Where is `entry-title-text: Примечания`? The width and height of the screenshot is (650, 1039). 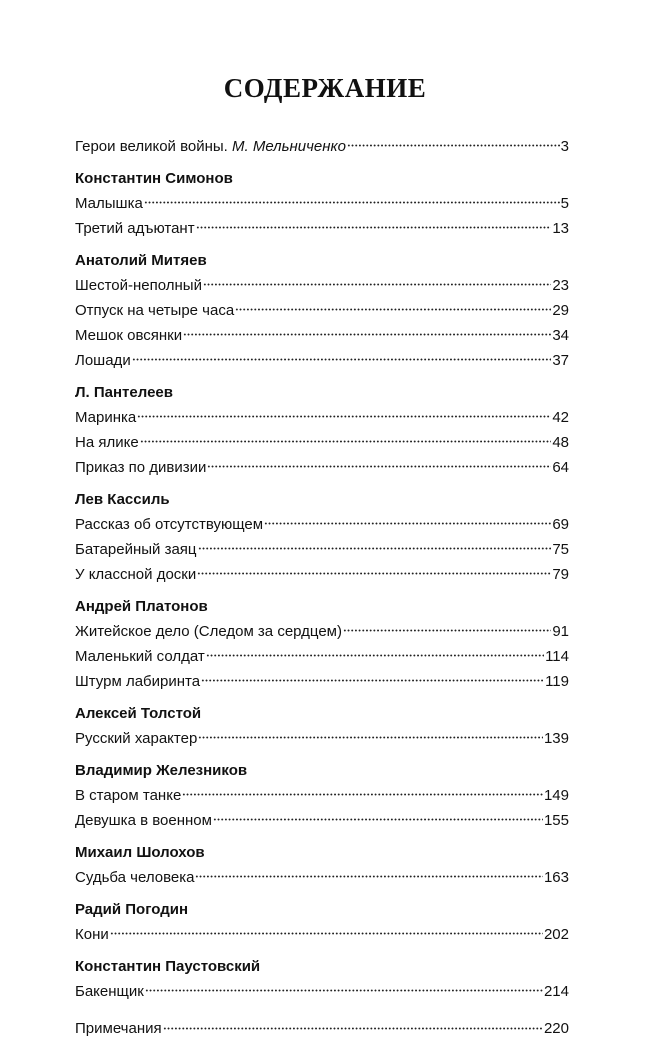
entry-title-text: Примечания is located at coordinates (118, 1028).